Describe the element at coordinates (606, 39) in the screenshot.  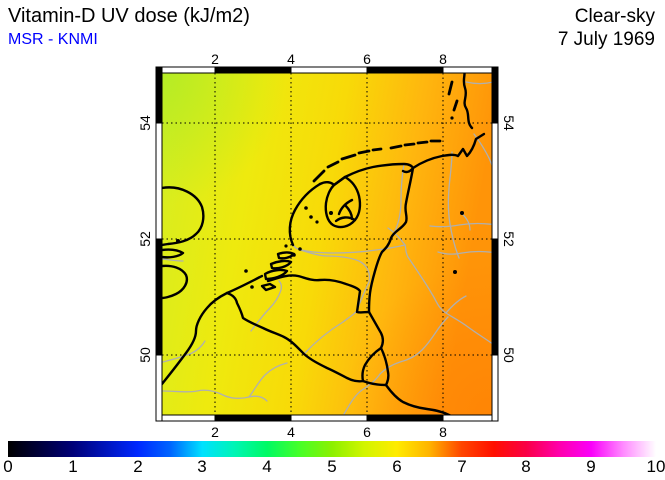
I see `date-label: 7 July 1969` at that location.